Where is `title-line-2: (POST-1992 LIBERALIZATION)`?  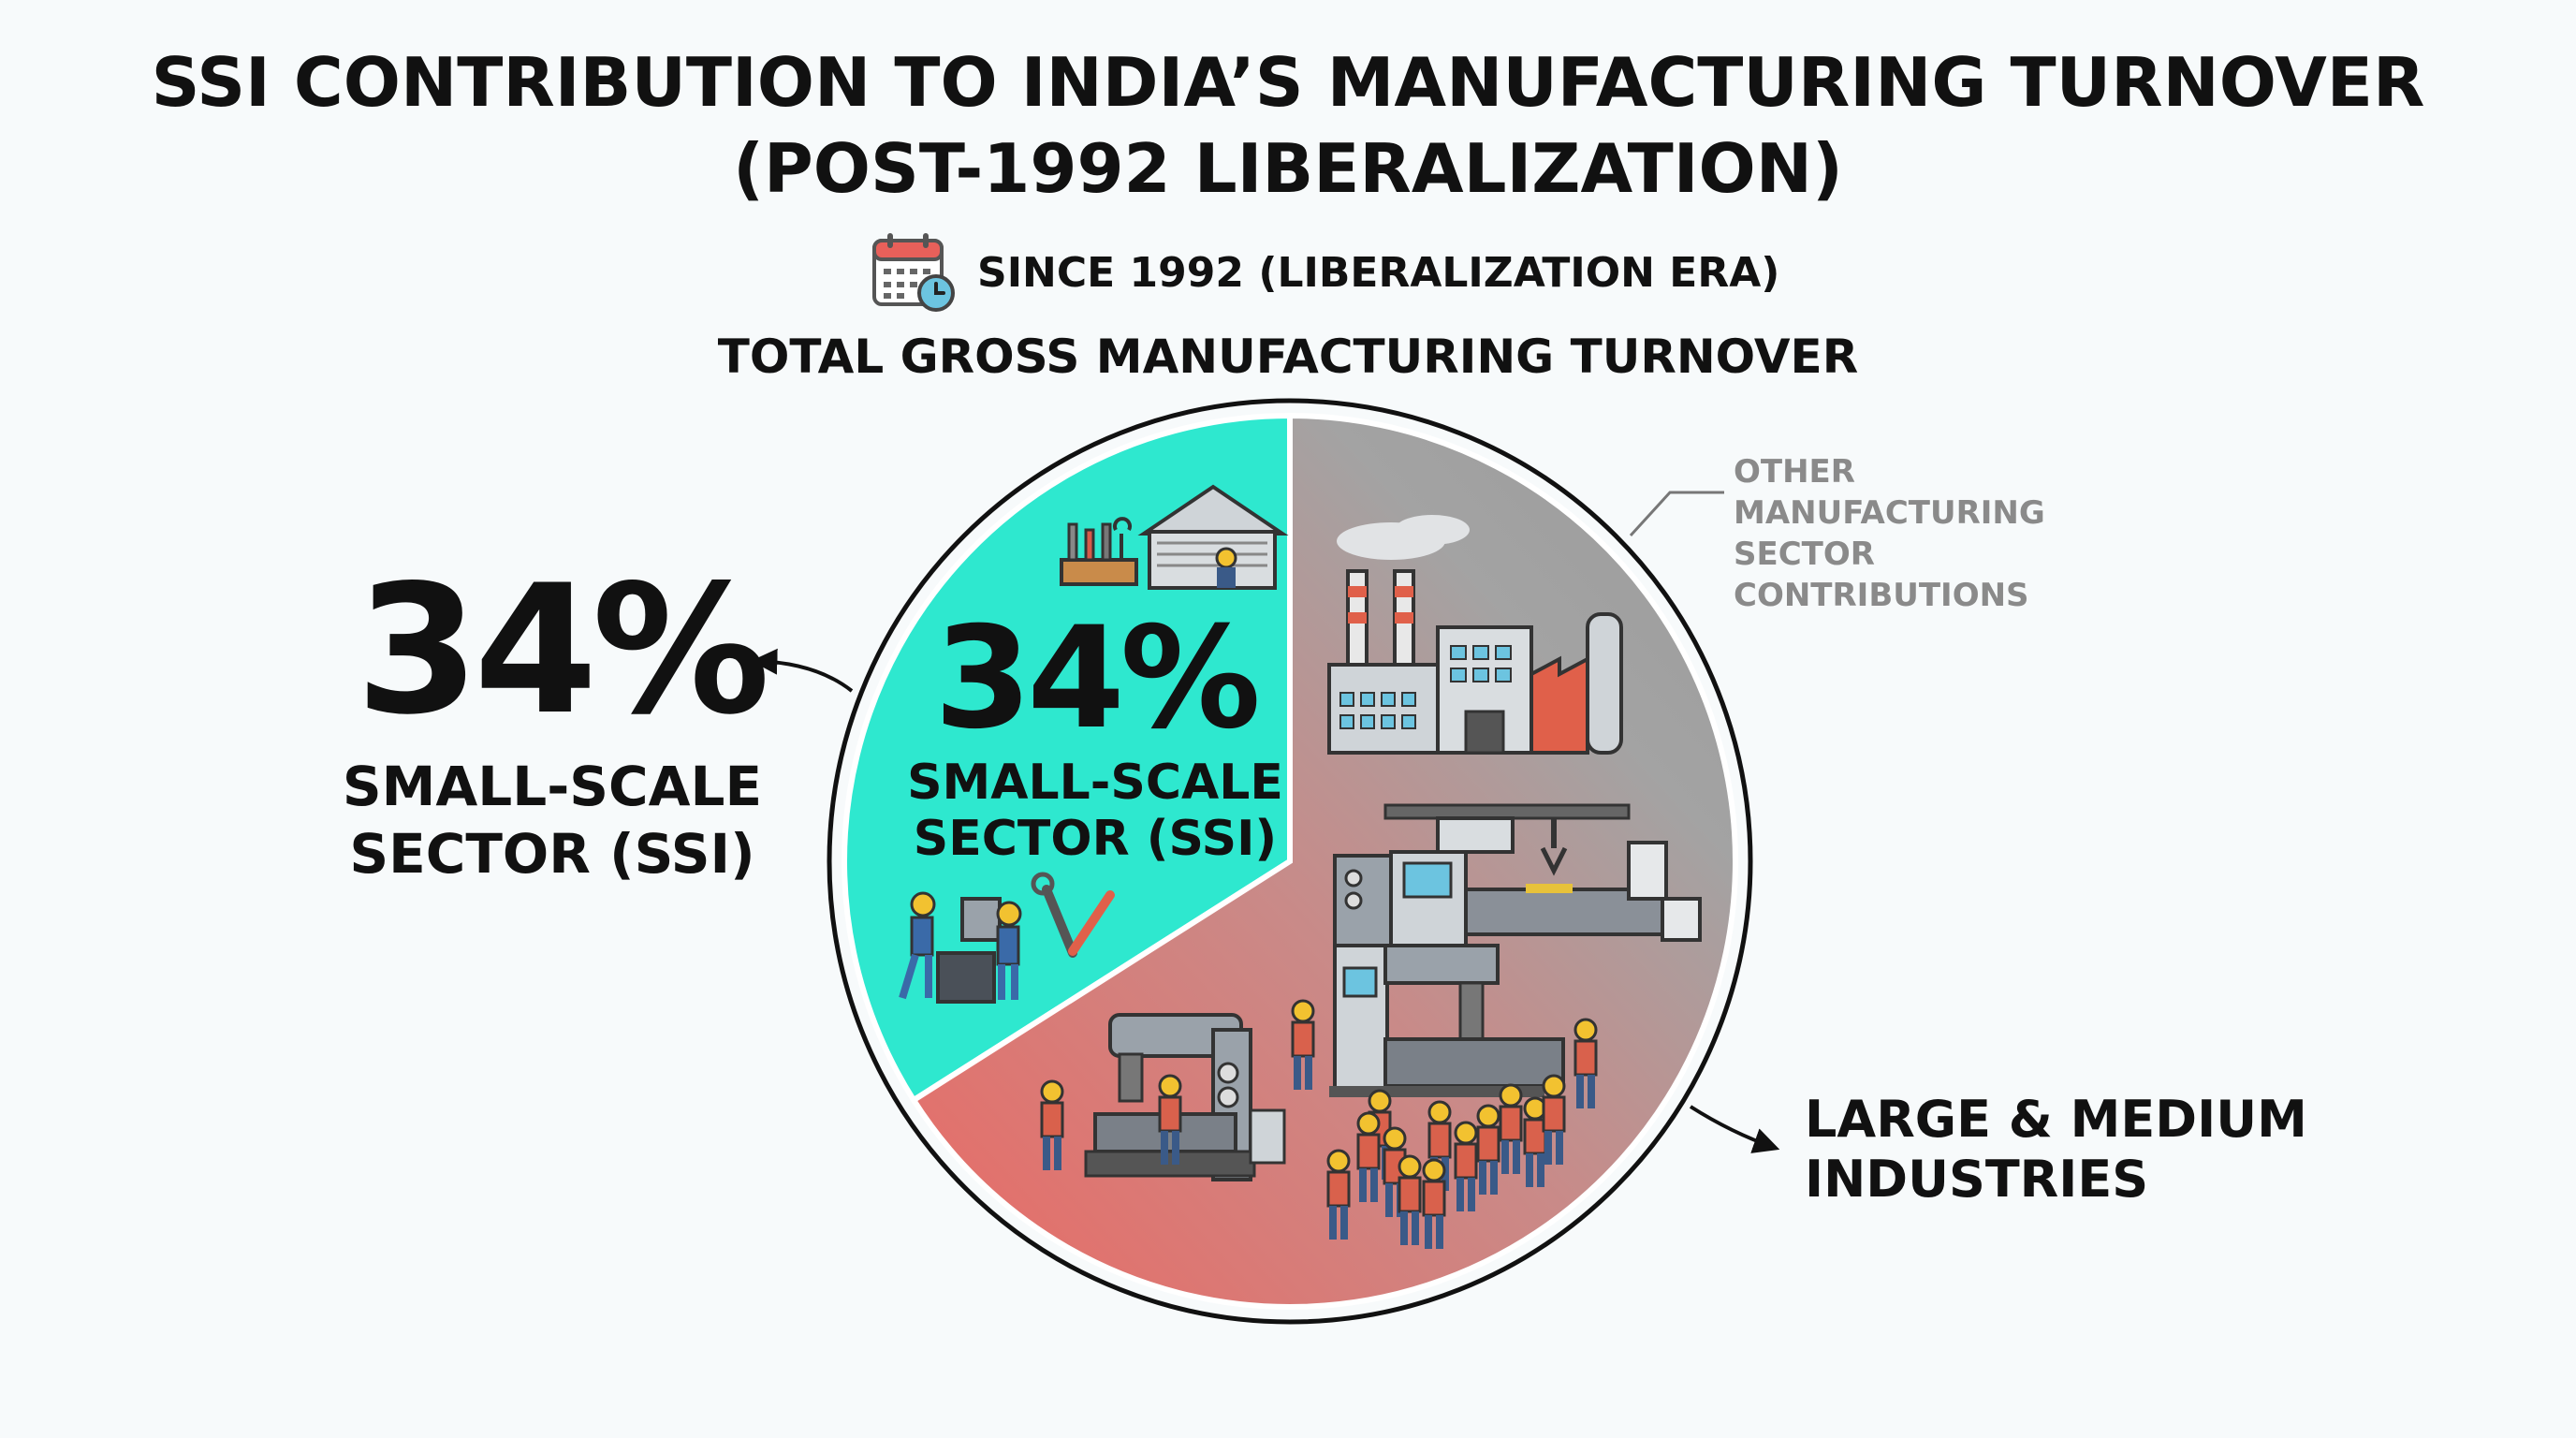 title-line-2: (POST-1992 LIBERALIZATION) is located at coordinates (1288, 168).